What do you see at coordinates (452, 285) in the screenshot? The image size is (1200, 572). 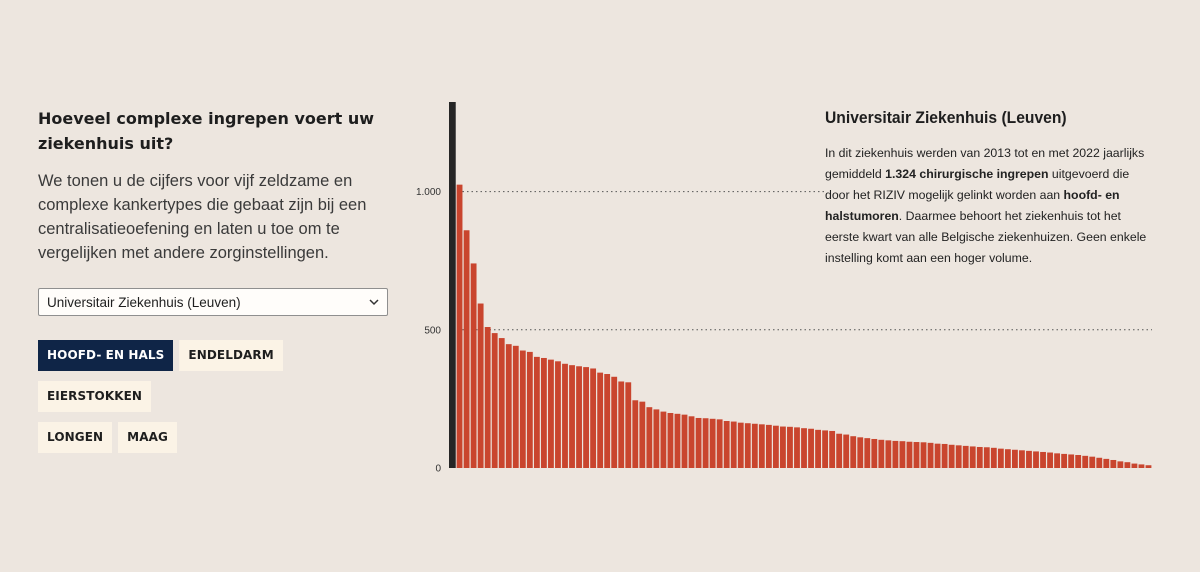 I see `highlighted-hospital-bar` at bounding box center [452, 285].